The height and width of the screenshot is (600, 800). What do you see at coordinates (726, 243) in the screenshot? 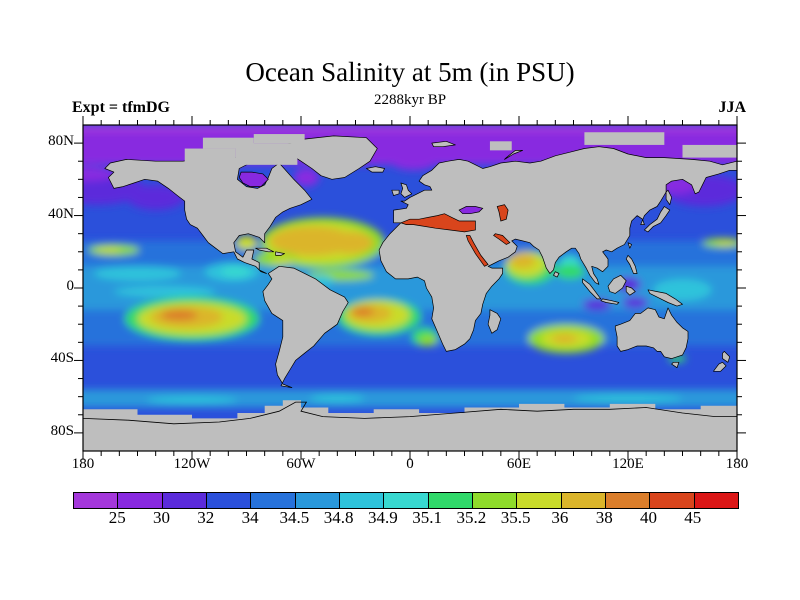
I see `feature-wpac-streak-core` at bounding box center [726, 243].